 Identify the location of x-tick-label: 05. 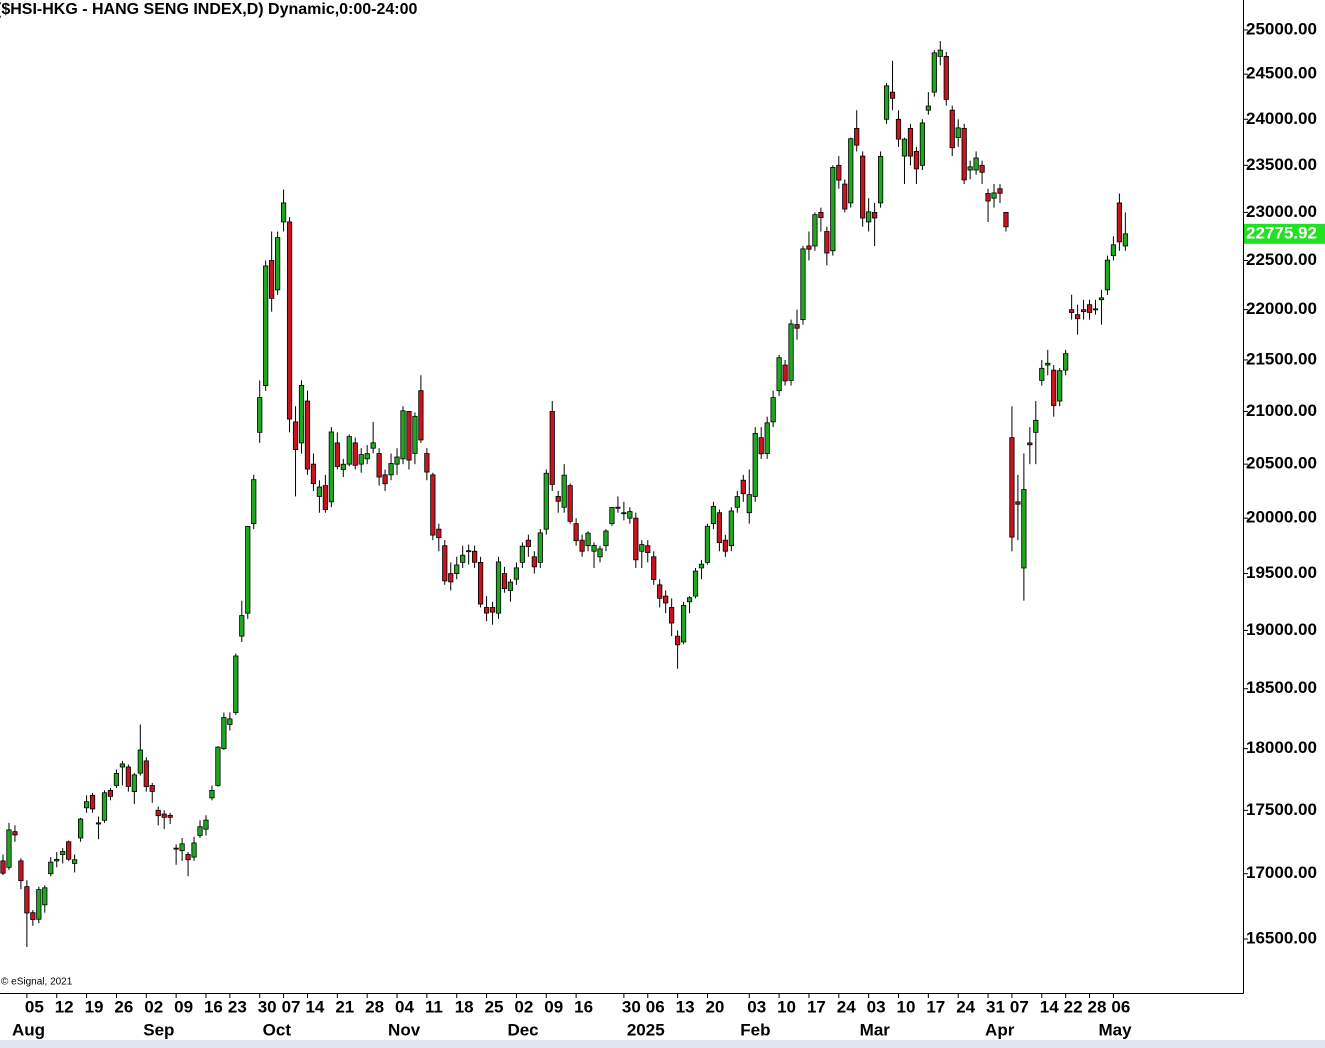
(34, 1006).